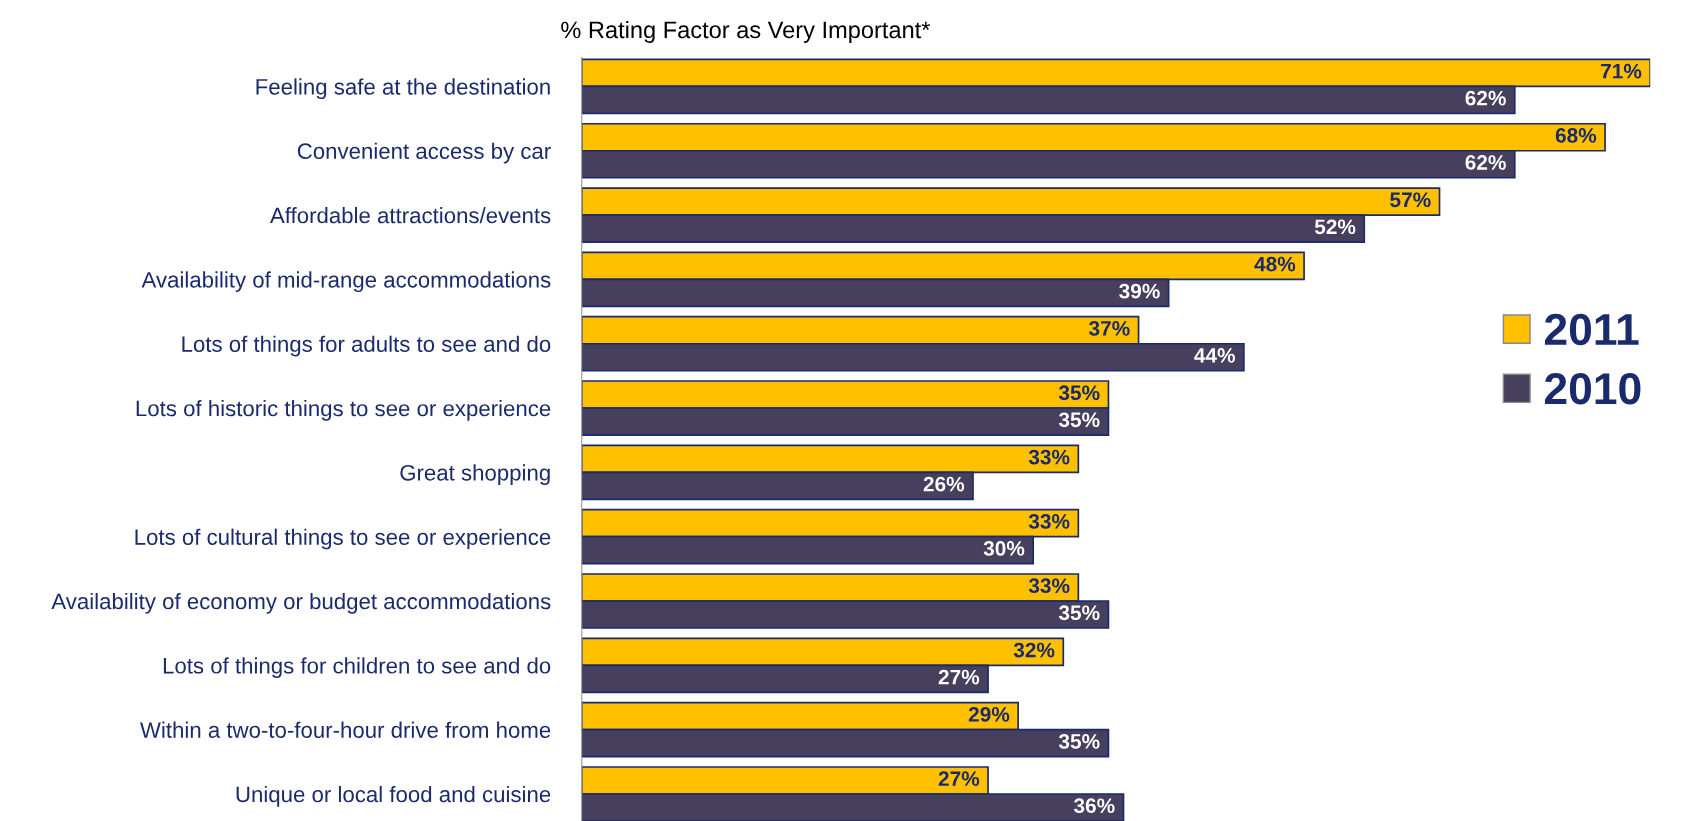 The width and height of the screenshot is (1696, 821). What do you see at coordinates (989, 714) in the screenshot?
I see `data-label: 29%` at bounding box center [989, 714].